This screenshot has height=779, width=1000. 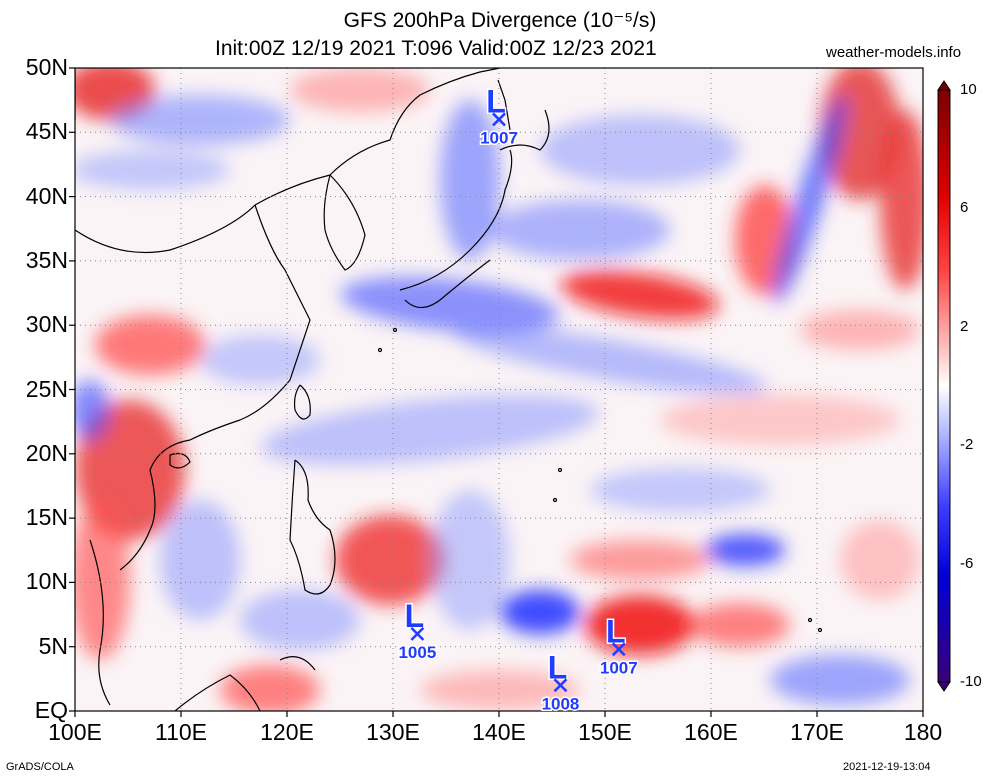 I want to click on low-pressure-value: 1005, so click(x=417, y=652).